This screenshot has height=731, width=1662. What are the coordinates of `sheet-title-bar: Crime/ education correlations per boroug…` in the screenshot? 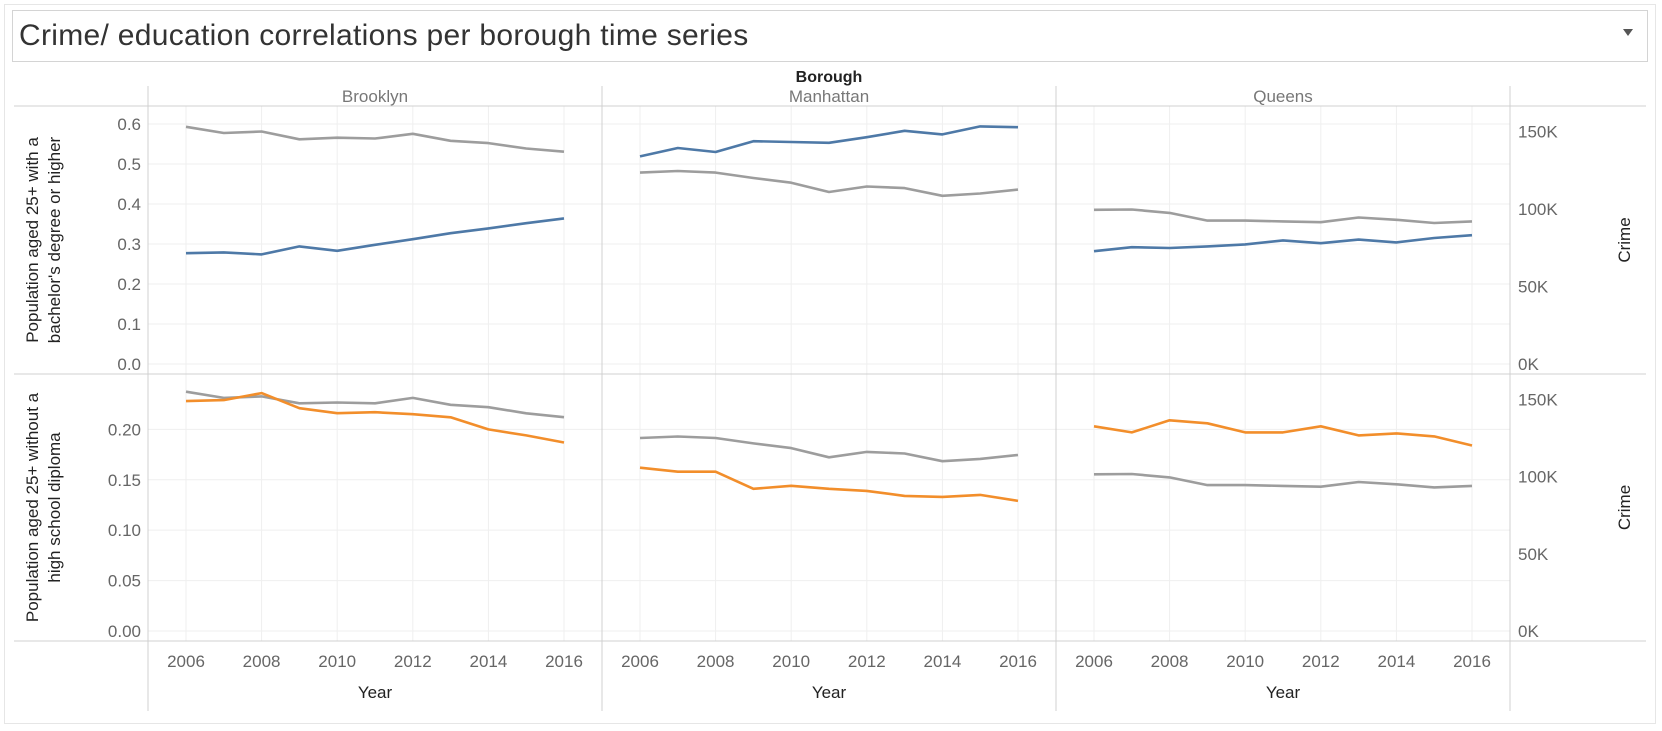 It's located at (830, 36).